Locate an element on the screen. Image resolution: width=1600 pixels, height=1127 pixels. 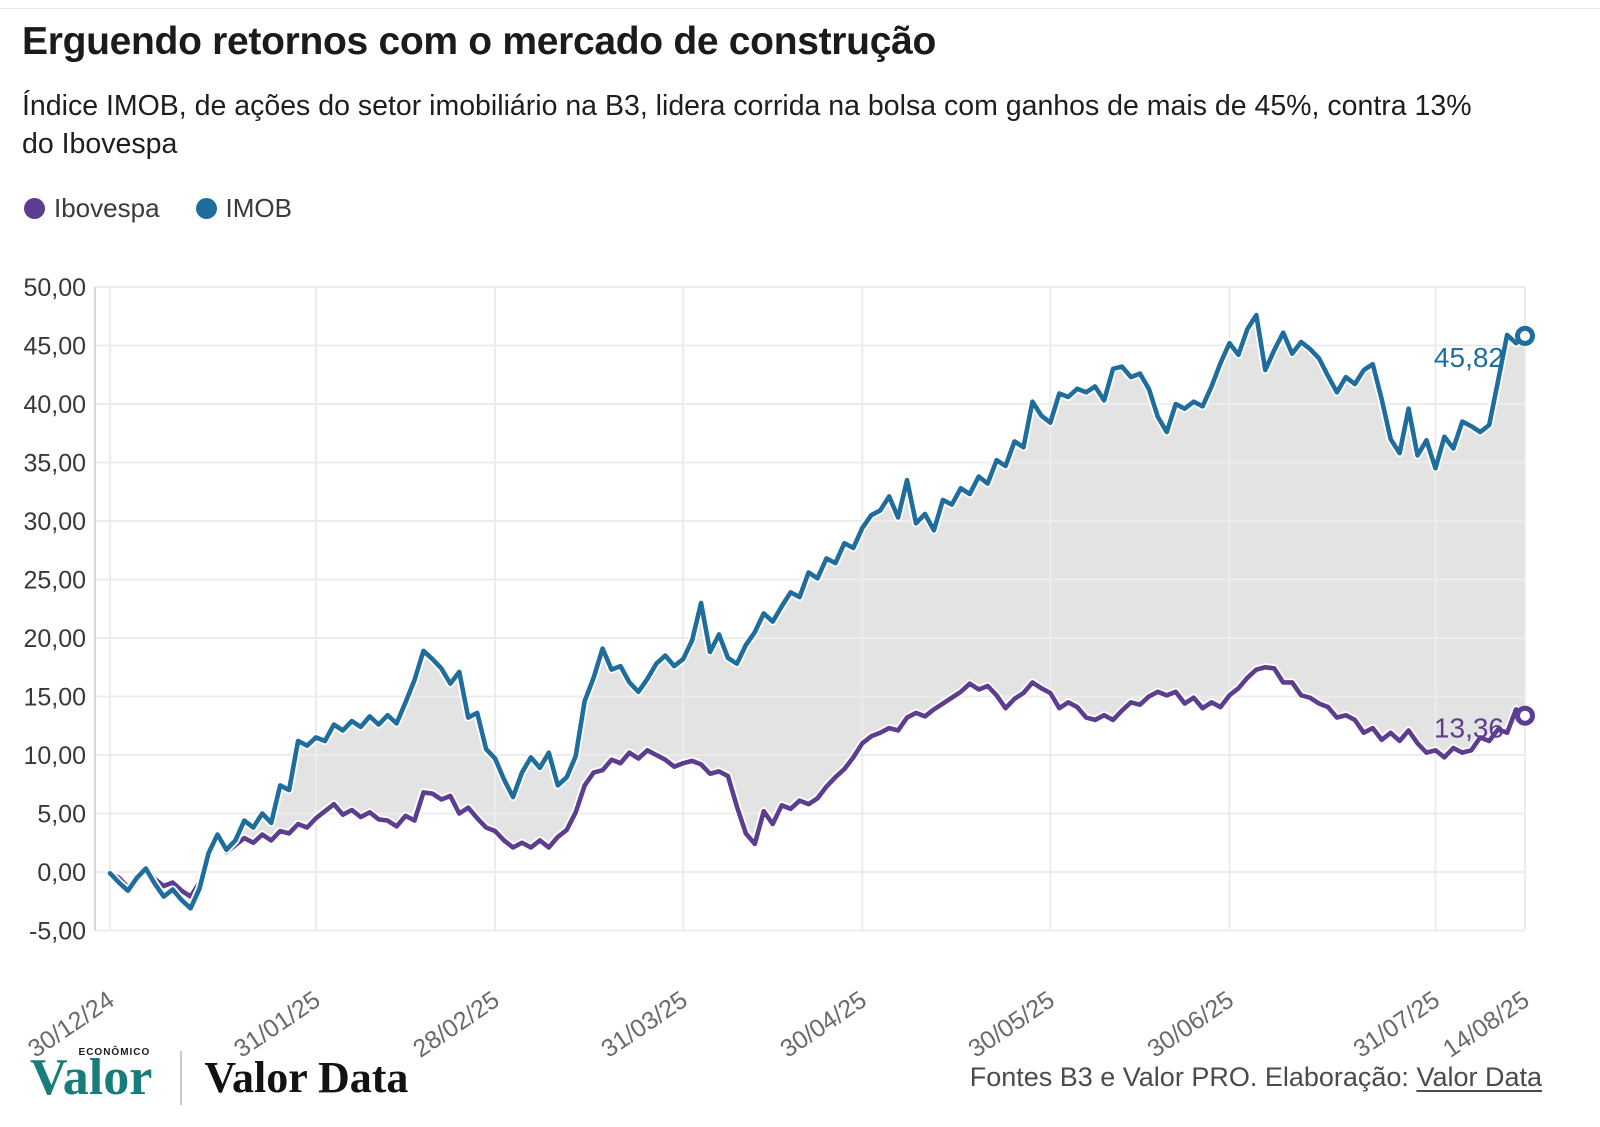
y-axis-tick-label: 35,00 is located at coordinates (54, 464).